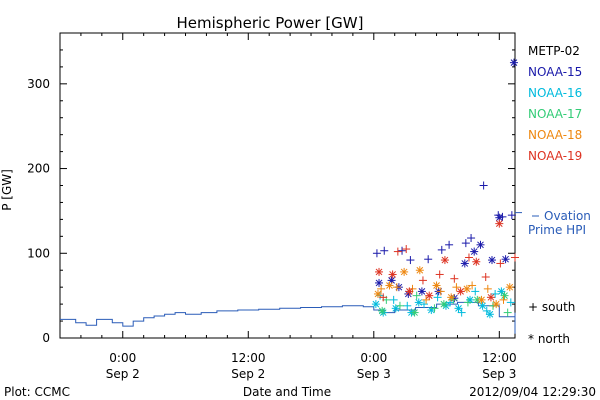  Describe the element at coordinates (270, 23) in the screenshot. I see `chart-title: Hemispheric Power [GW]` at that location.